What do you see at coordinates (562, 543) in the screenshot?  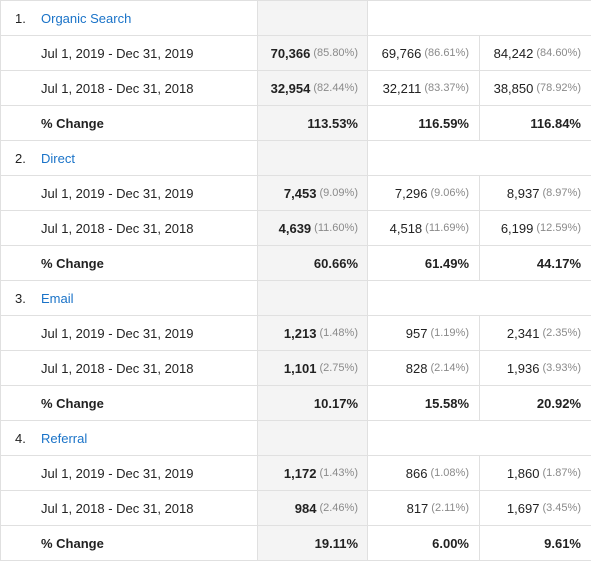 I see `metric-3-change: 9.61%` at bounding box center [562, 543].